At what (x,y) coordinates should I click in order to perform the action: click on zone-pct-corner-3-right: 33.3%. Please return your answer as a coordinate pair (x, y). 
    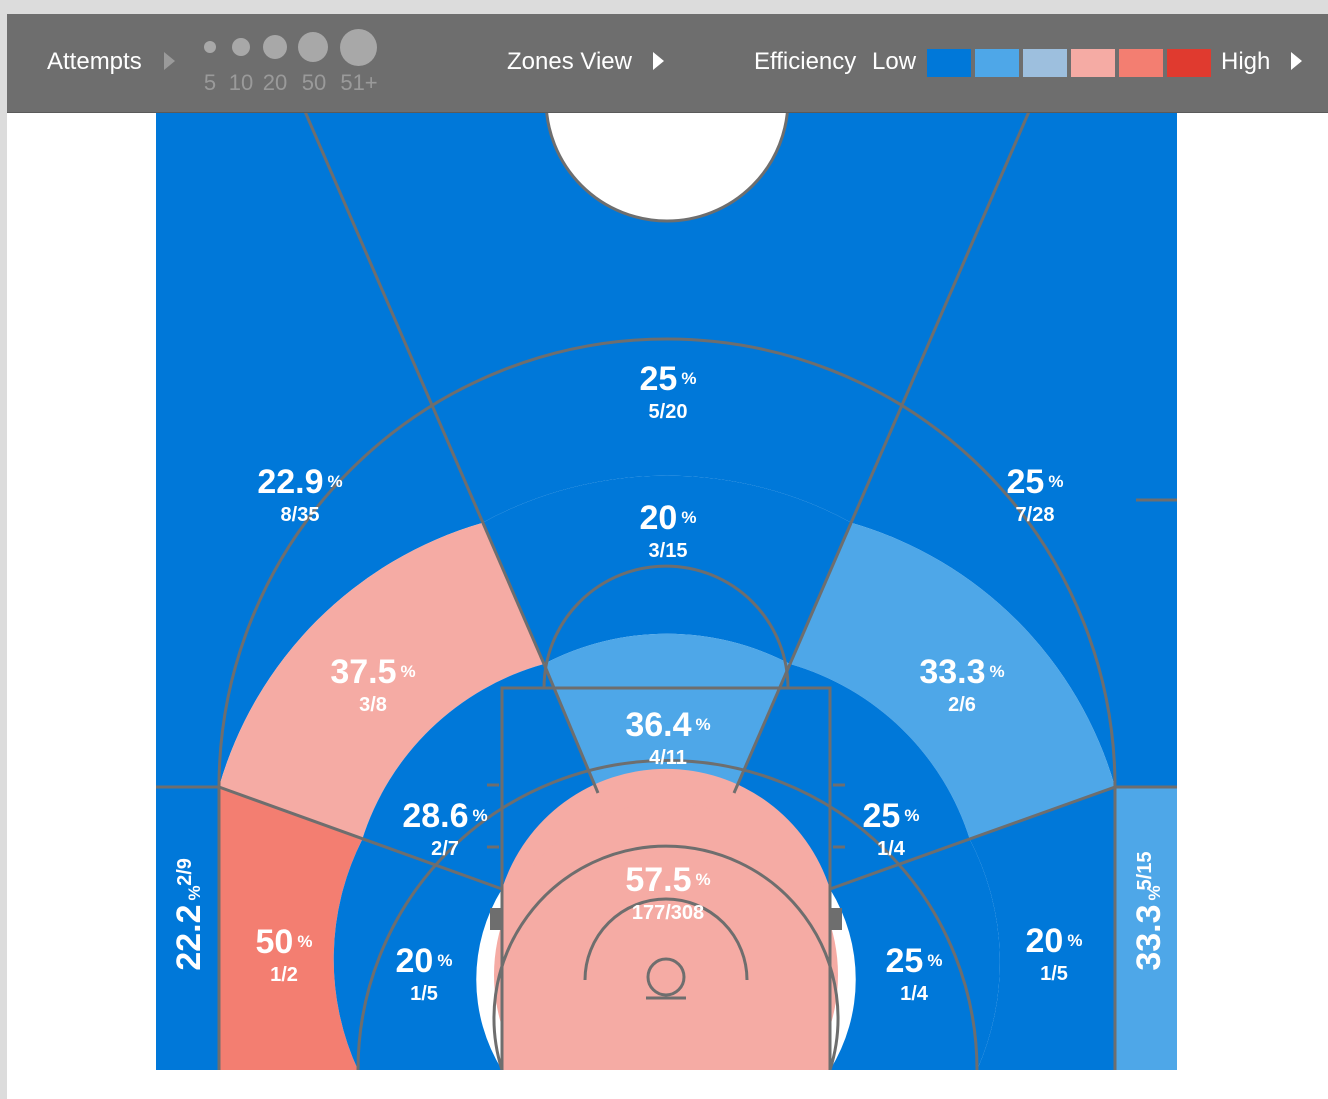
    Looking at the image, I should click on (1149, 927).